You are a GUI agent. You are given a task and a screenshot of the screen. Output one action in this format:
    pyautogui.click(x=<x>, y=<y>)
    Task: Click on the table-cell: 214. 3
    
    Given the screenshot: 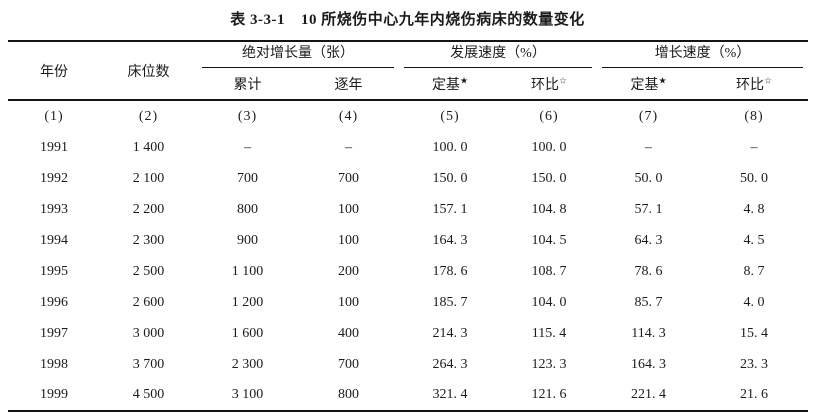 What is the action you would take?
    pyautogui.click(x=450, y=333)
    